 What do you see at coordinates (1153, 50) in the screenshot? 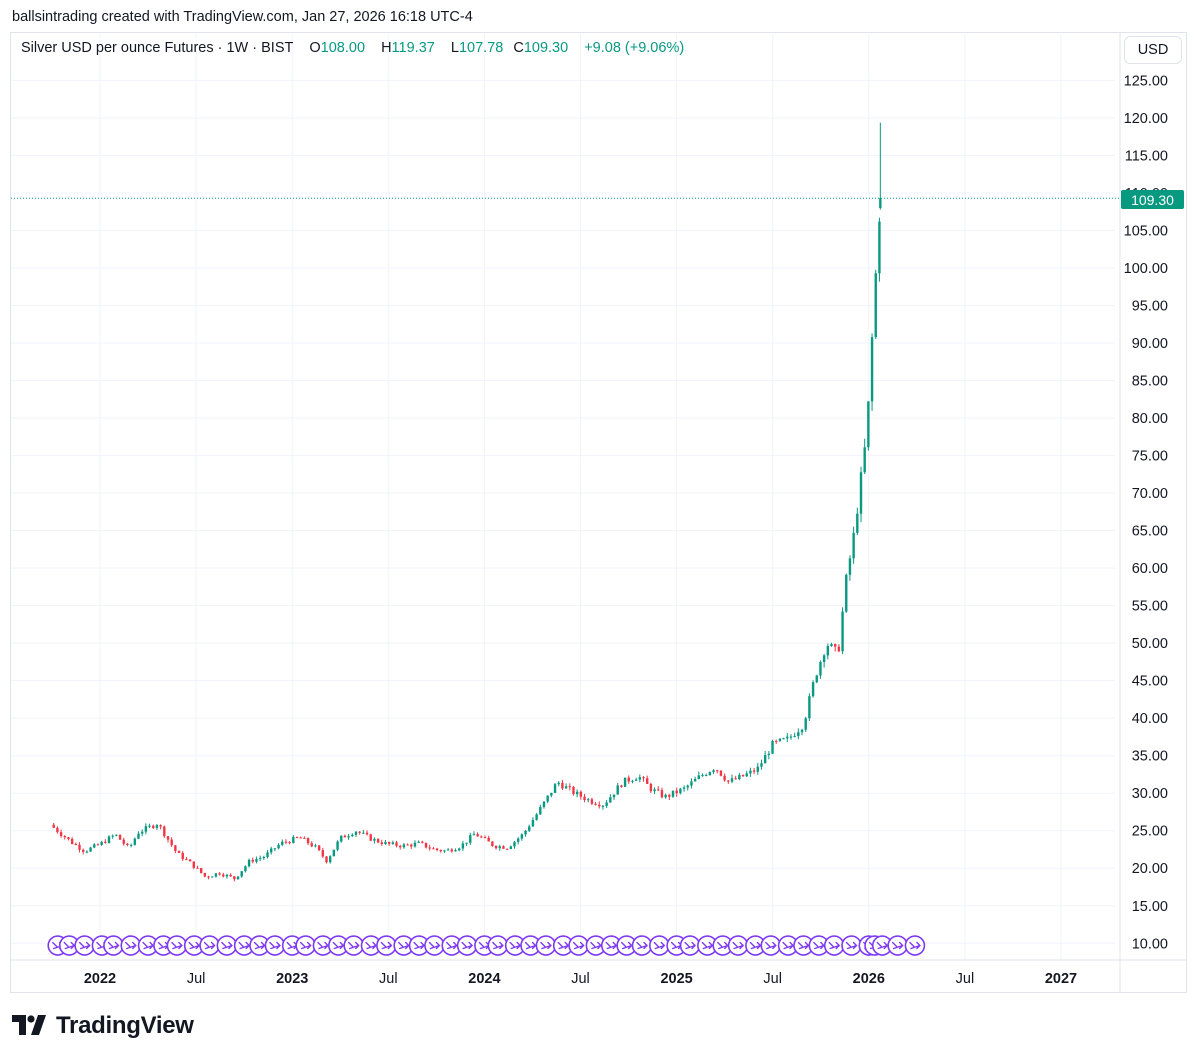
I see `currency-button: USD` at bounding box center [1153, 50].